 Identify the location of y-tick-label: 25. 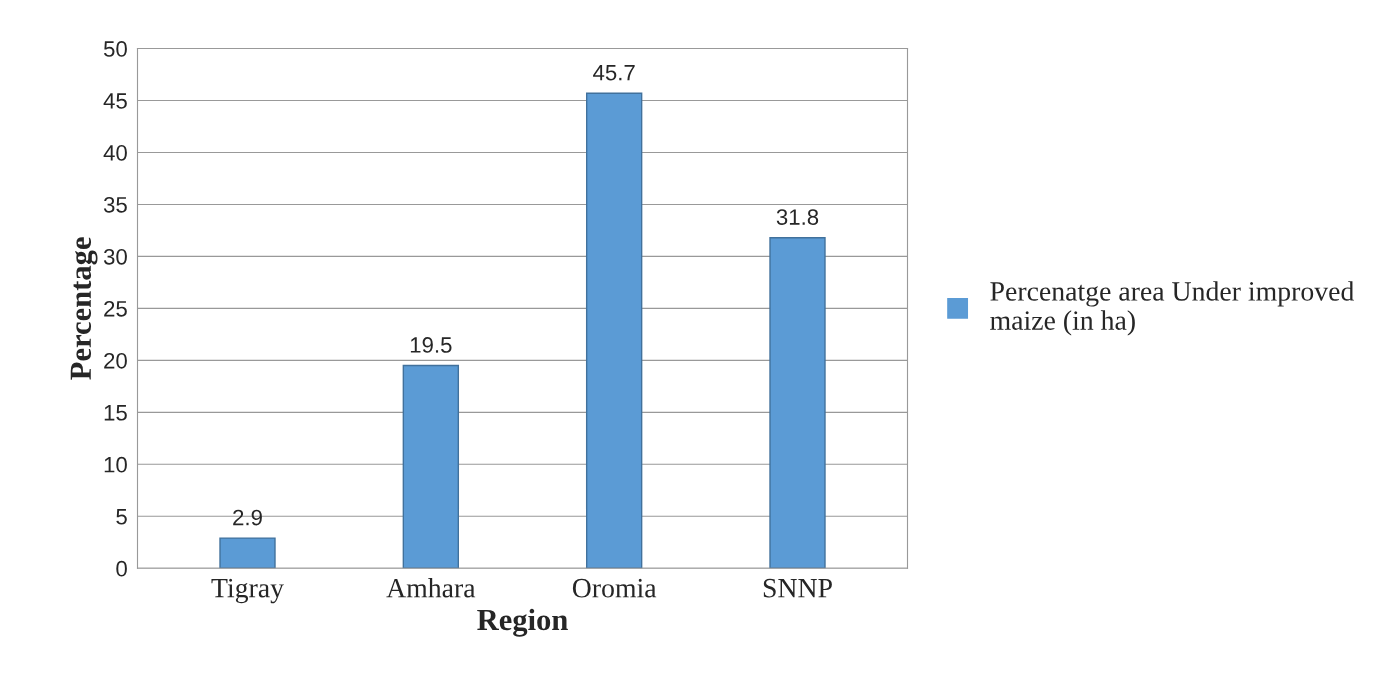
(115, 308).